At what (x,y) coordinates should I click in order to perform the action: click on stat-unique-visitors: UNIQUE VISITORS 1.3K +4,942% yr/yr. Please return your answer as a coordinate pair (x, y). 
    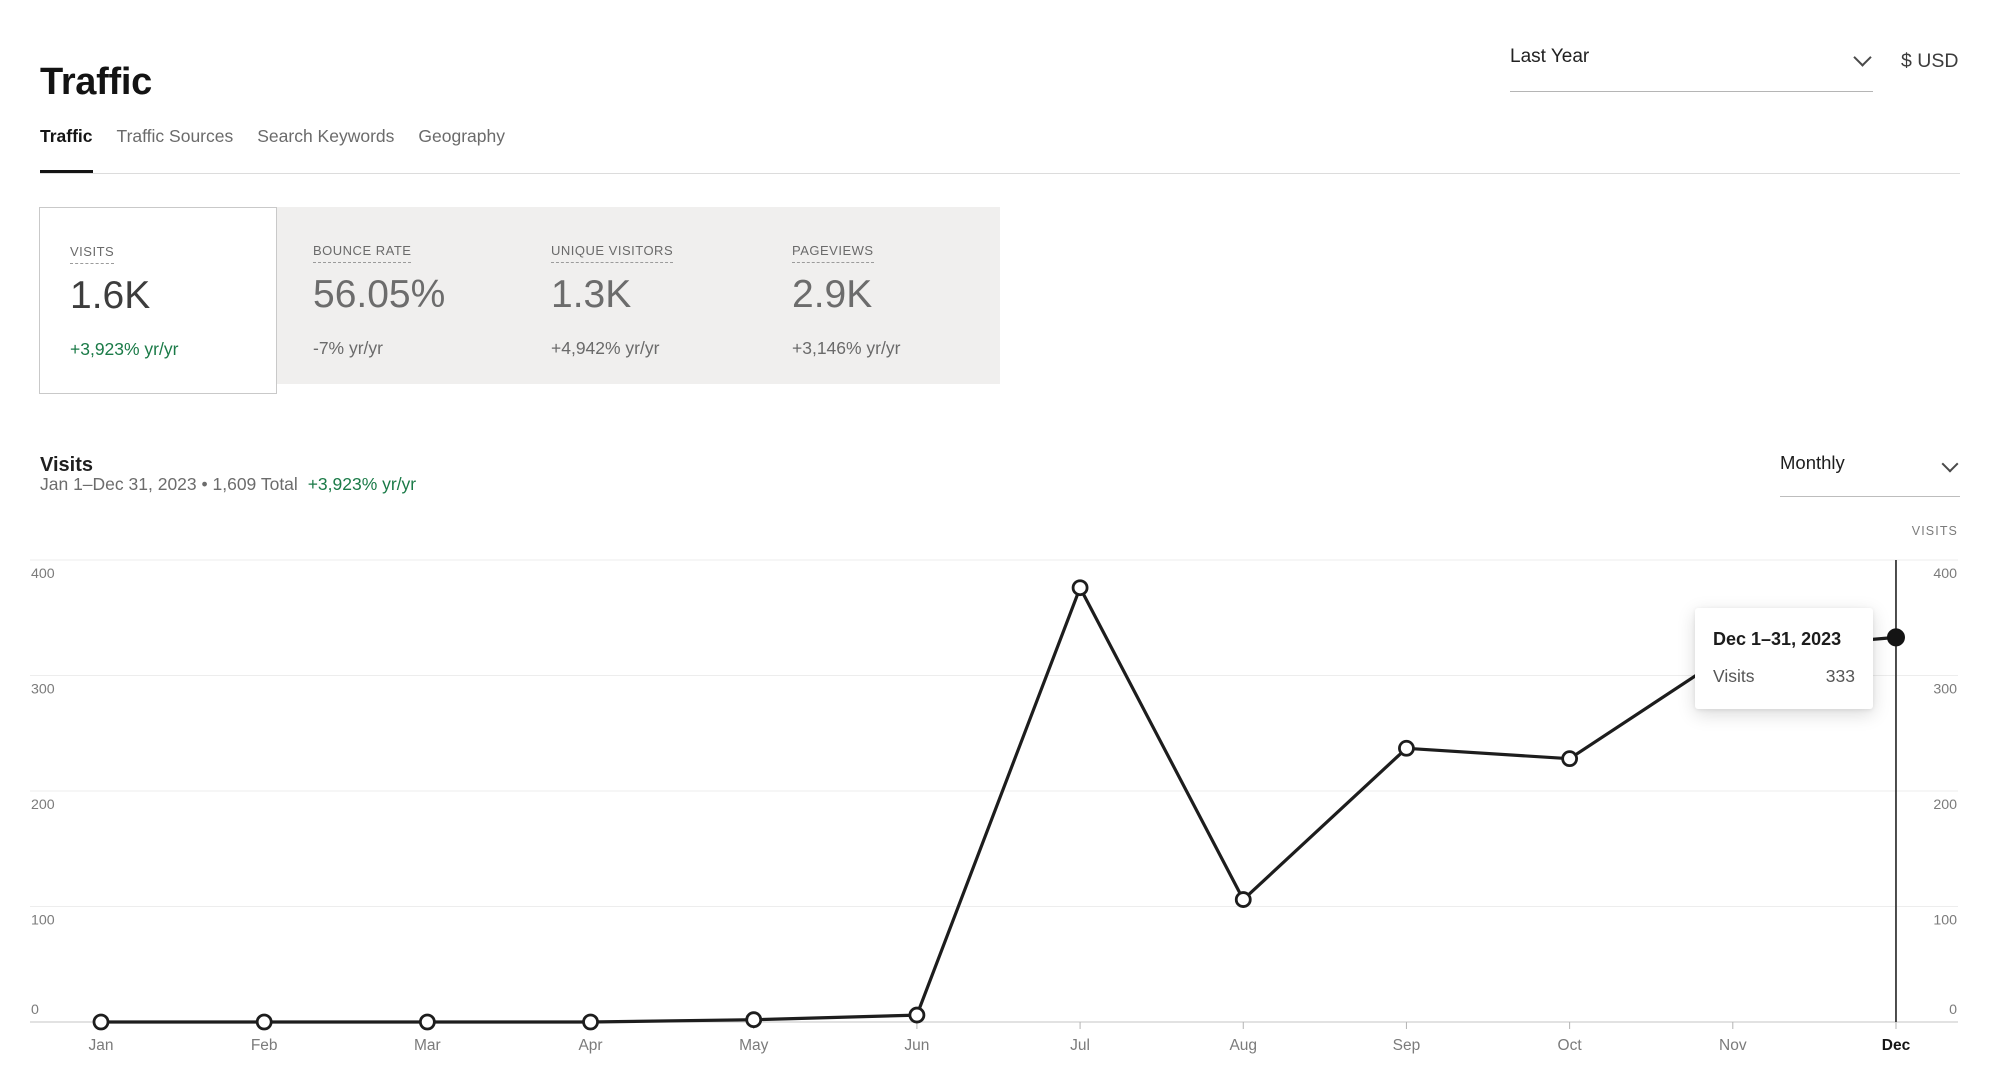
    Looking at the image, I should click on (612, 300).